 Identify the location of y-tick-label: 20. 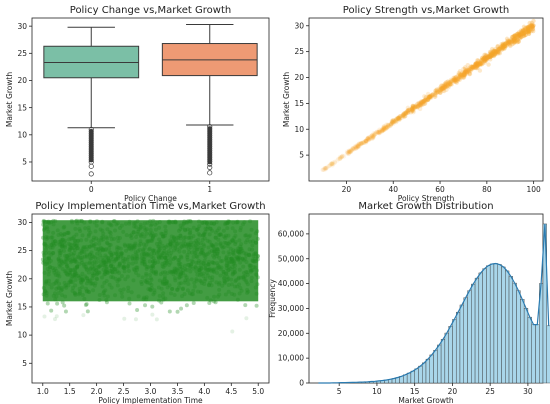
(22, 80).